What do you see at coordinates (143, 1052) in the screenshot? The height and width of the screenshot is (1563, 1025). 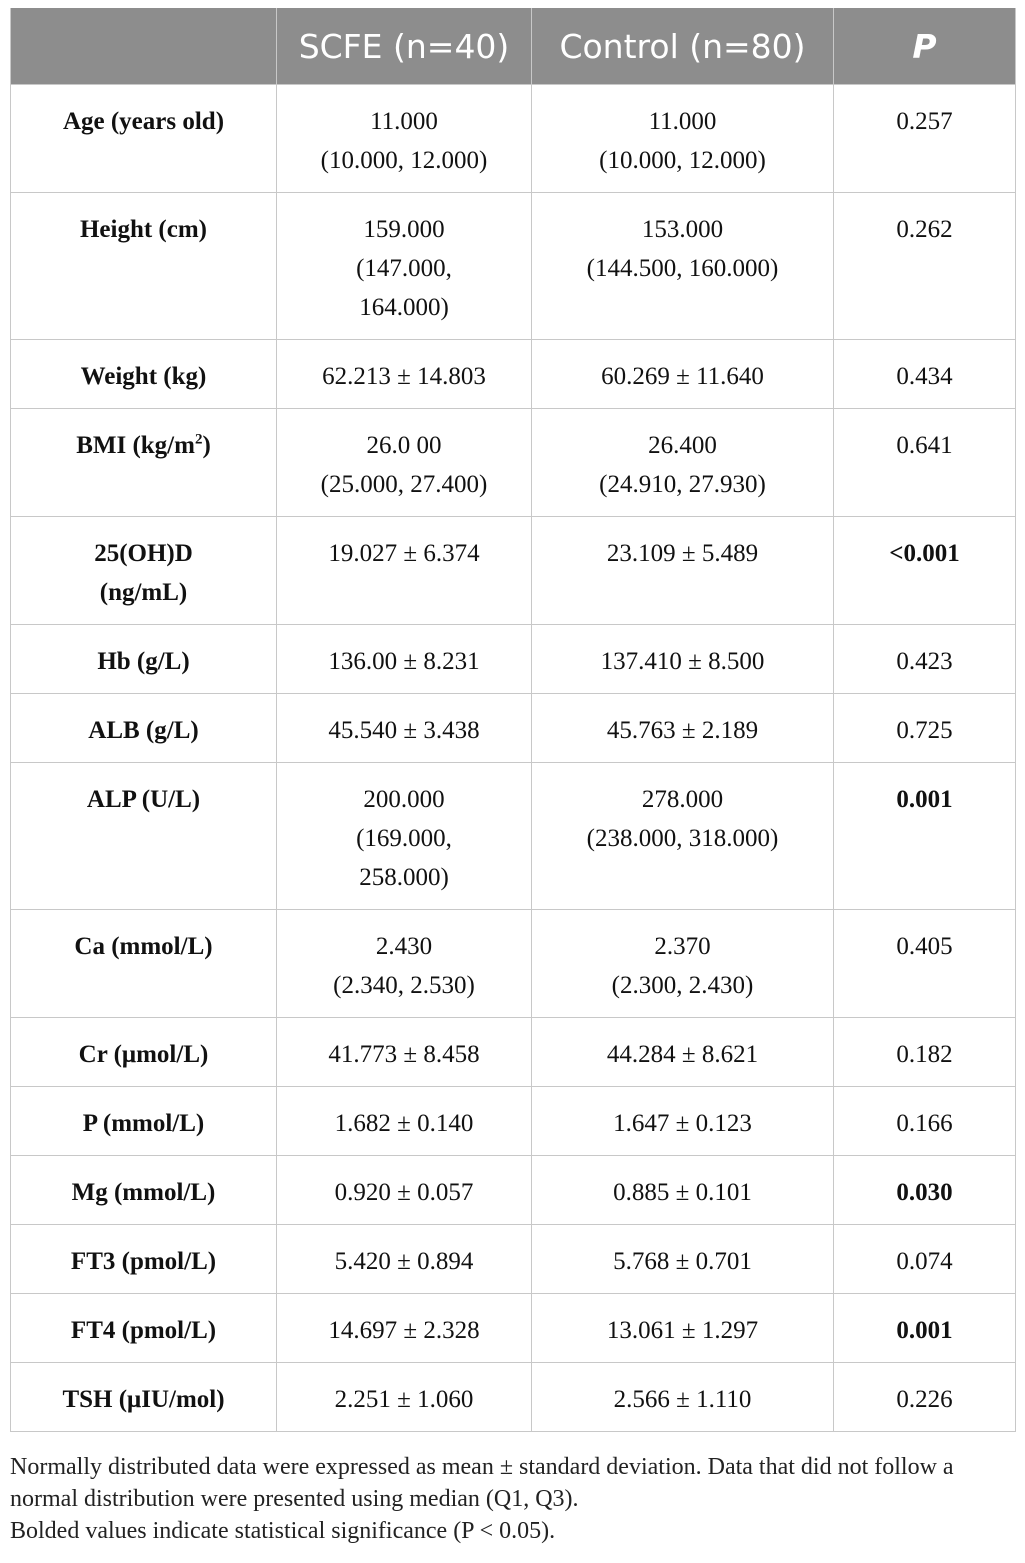 I see `row-label: Cr (μmol/L)` at bounding box center [143, 1052].